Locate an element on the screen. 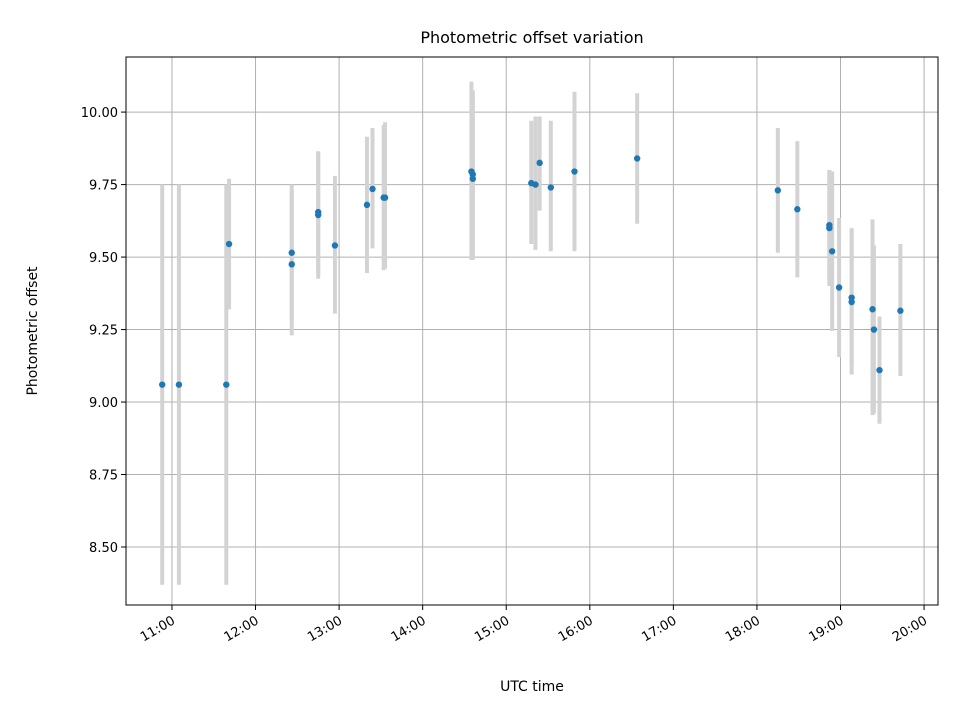 The image size is (960, 720). y-tick-label: 9.25 is located at coordinates (103, 331).